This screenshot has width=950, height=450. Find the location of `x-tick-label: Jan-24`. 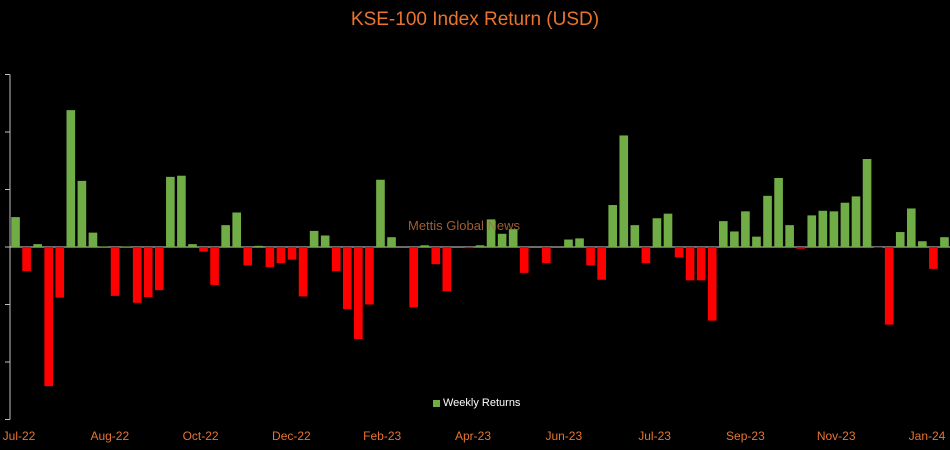

x-tick-label: Jan-24 is located at coordinates (927, 436).